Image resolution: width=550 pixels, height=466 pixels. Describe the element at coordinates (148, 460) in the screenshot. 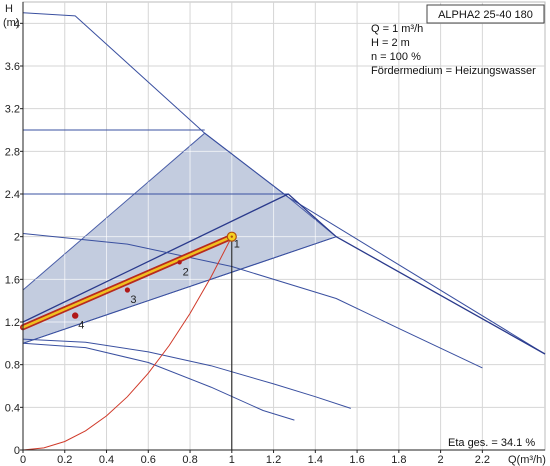

I see `x-tick-label-3: 0.6` at that location.